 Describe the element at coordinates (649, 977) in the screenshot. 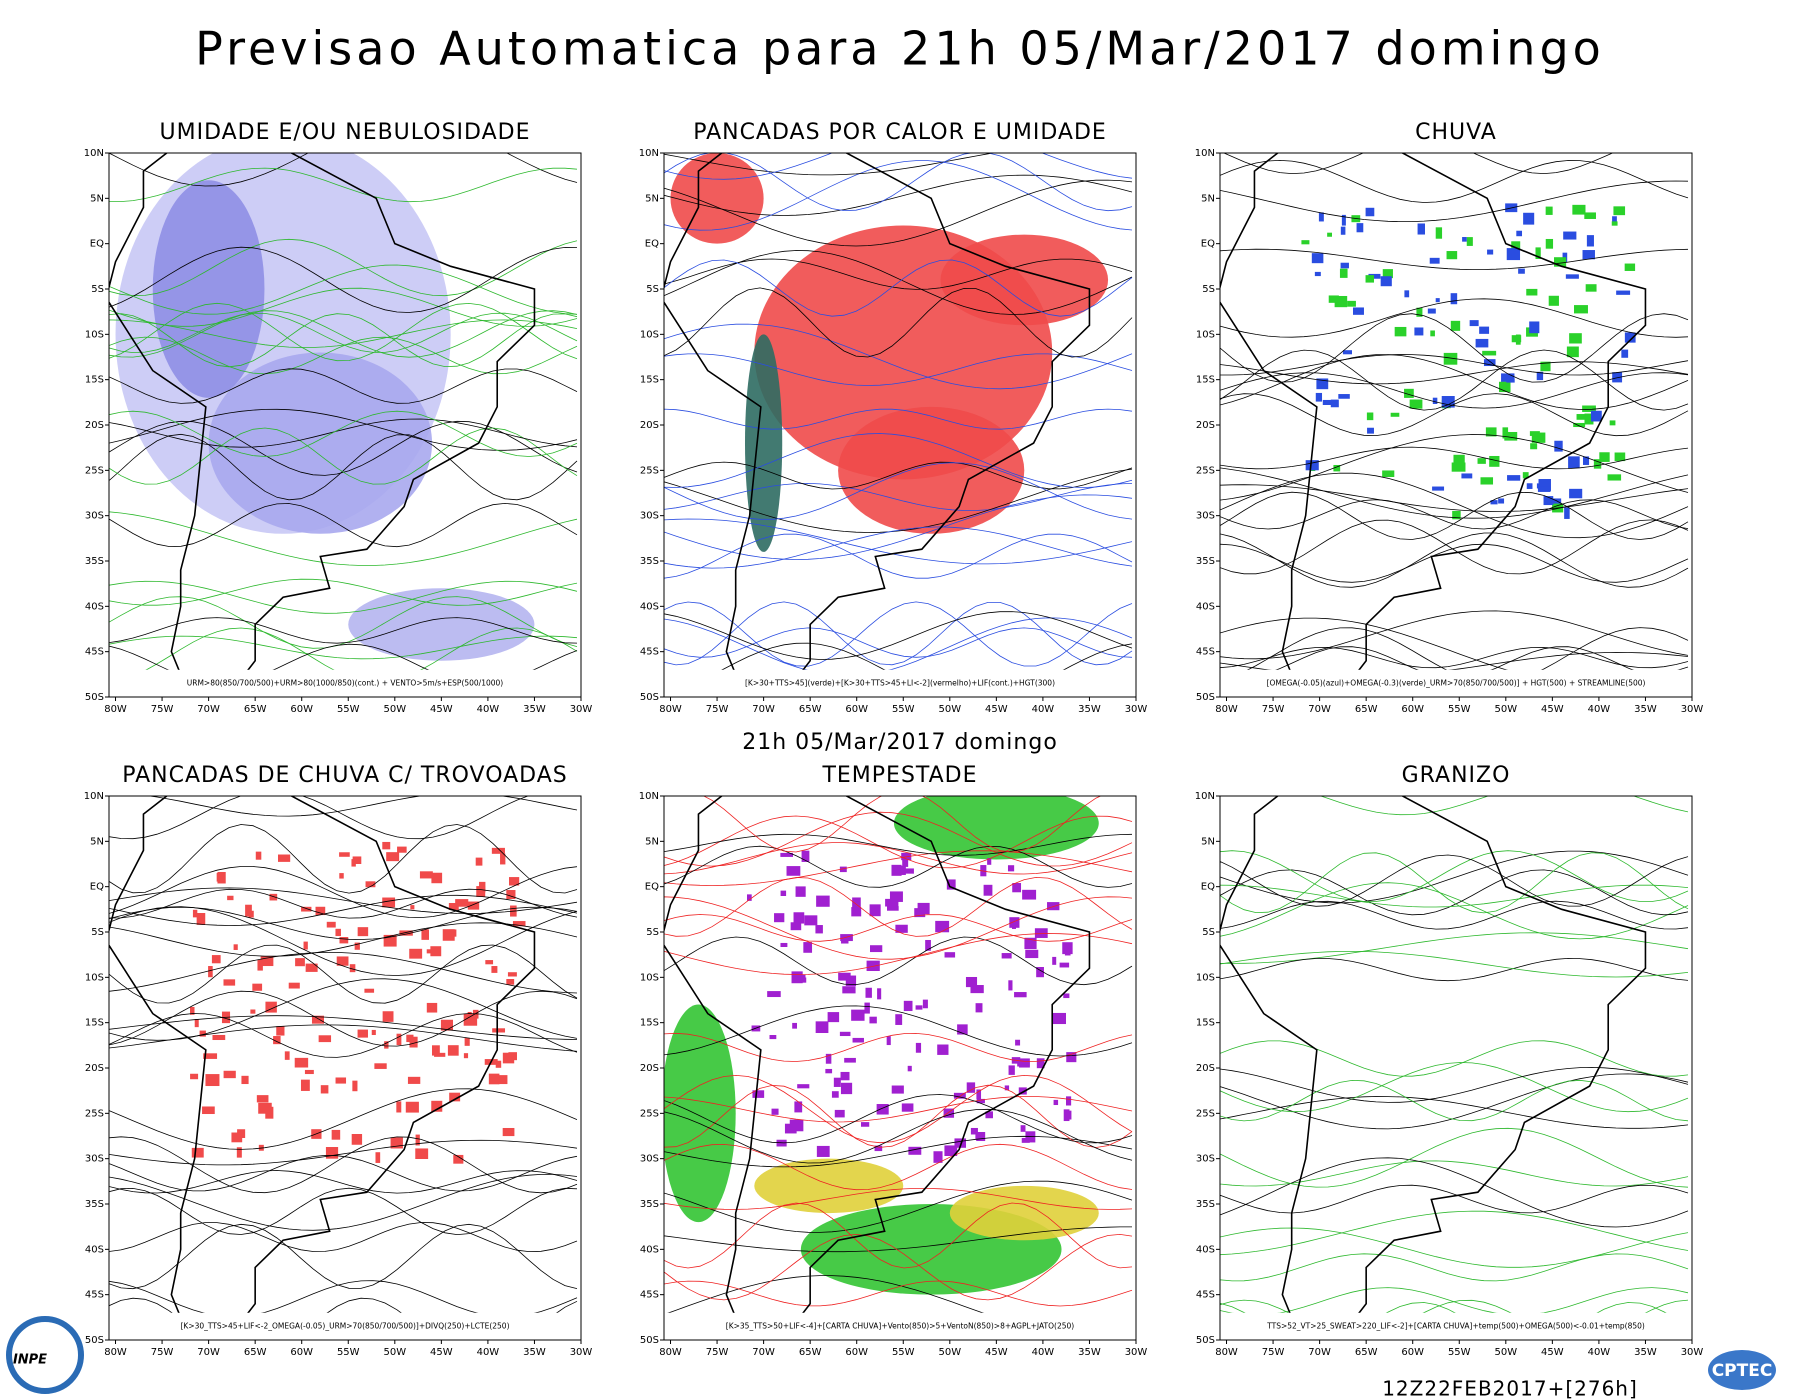

I see `lat-label: 10S` at that location.